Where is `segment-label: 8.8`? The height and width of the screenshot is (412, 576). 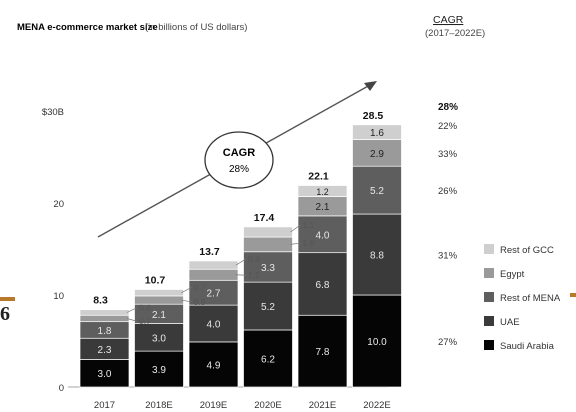 segment-label: 8.8 is located at coordinates (377, 256).